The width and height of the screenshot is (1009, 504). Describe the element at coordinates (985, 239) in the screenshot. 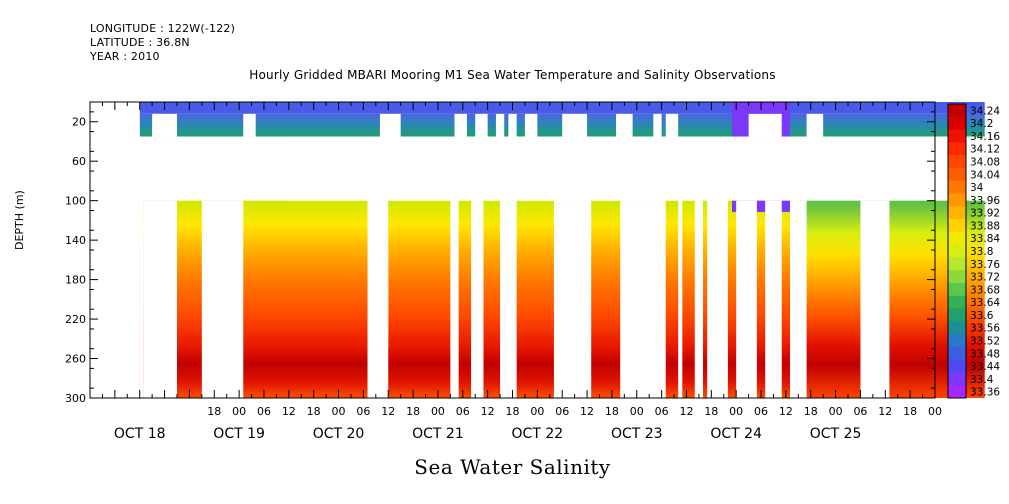

I see `colorbar-label: 33.84` at that location.